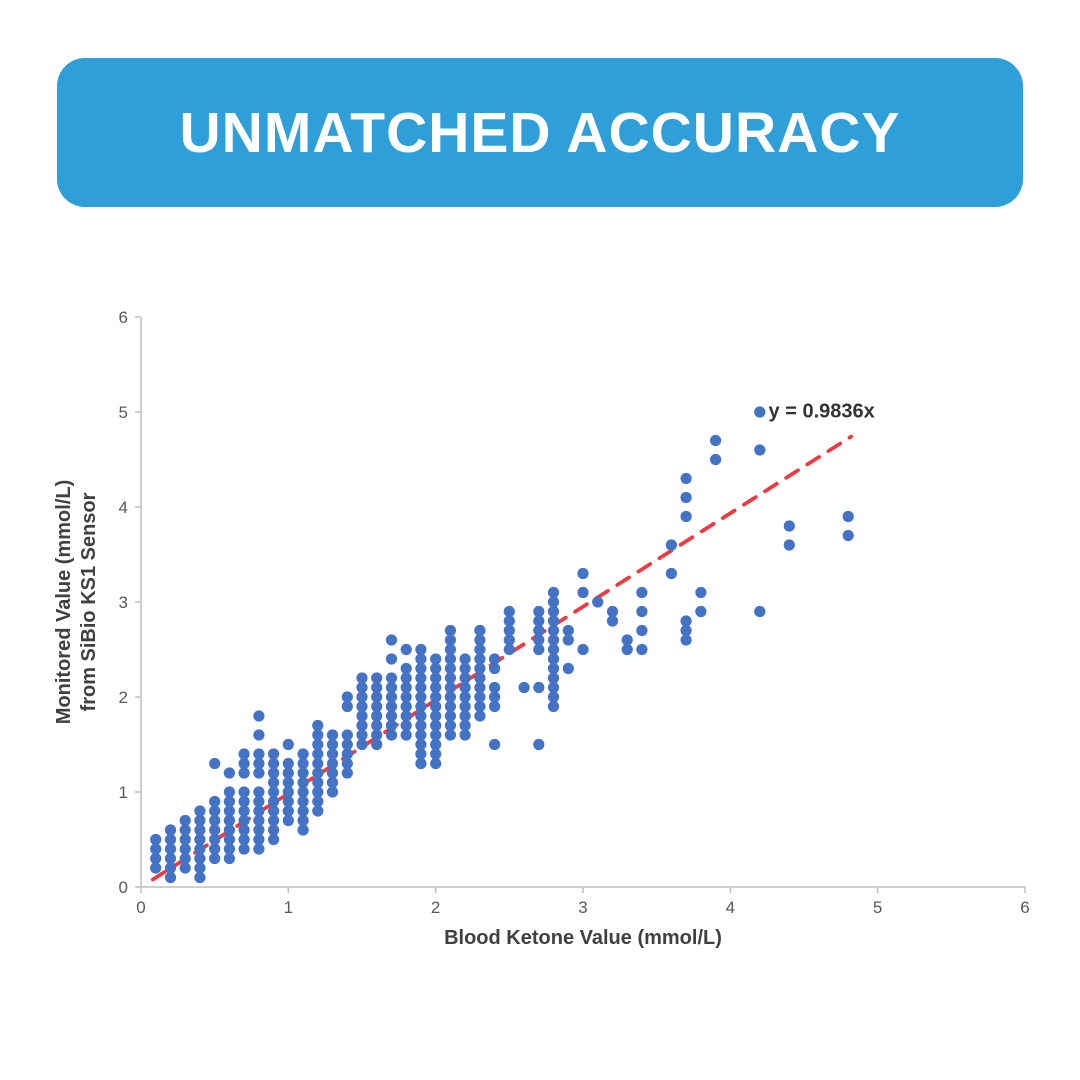 The width and height of the screenshot is (1080, 1080). What do you see at coordinates (123, 887) in the screenshot?
I see `y-tick-label: 0` at bounding box center [123, 887].